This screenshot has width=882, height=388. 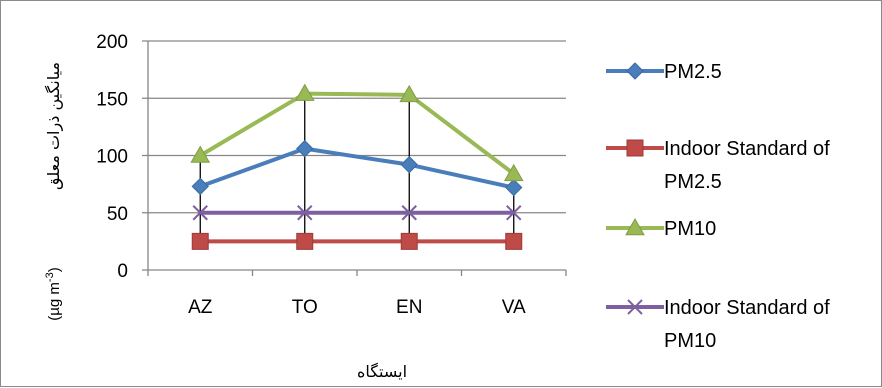 I want to click on marker-pm10-to, so click(x=304, y=92).